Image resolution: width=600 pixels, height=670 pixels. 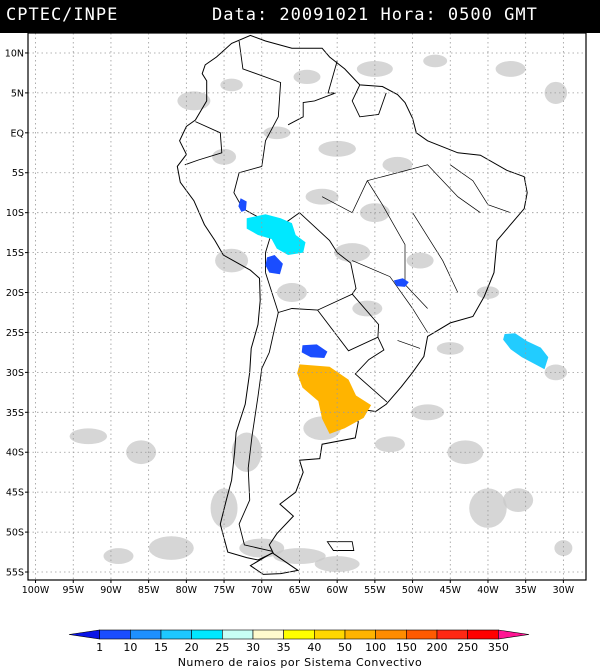 I want to click on latitude-label: 10N, so click(x=14, y=53).